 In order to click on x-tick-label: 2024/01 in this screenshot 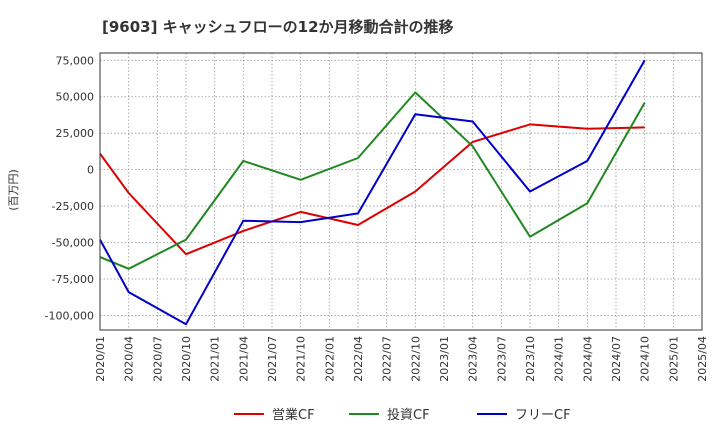, I will do `click(559, 359)`.